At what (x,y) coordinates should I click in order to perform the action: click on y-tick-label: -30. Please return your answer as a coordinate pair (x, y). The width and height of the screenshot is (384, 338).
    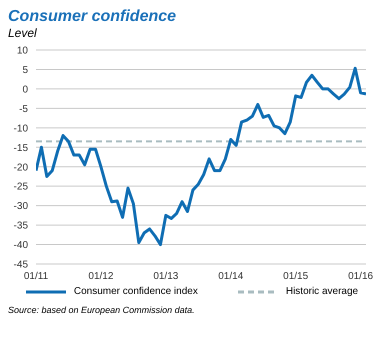
    Looking at the image, I should click on (21, 206).